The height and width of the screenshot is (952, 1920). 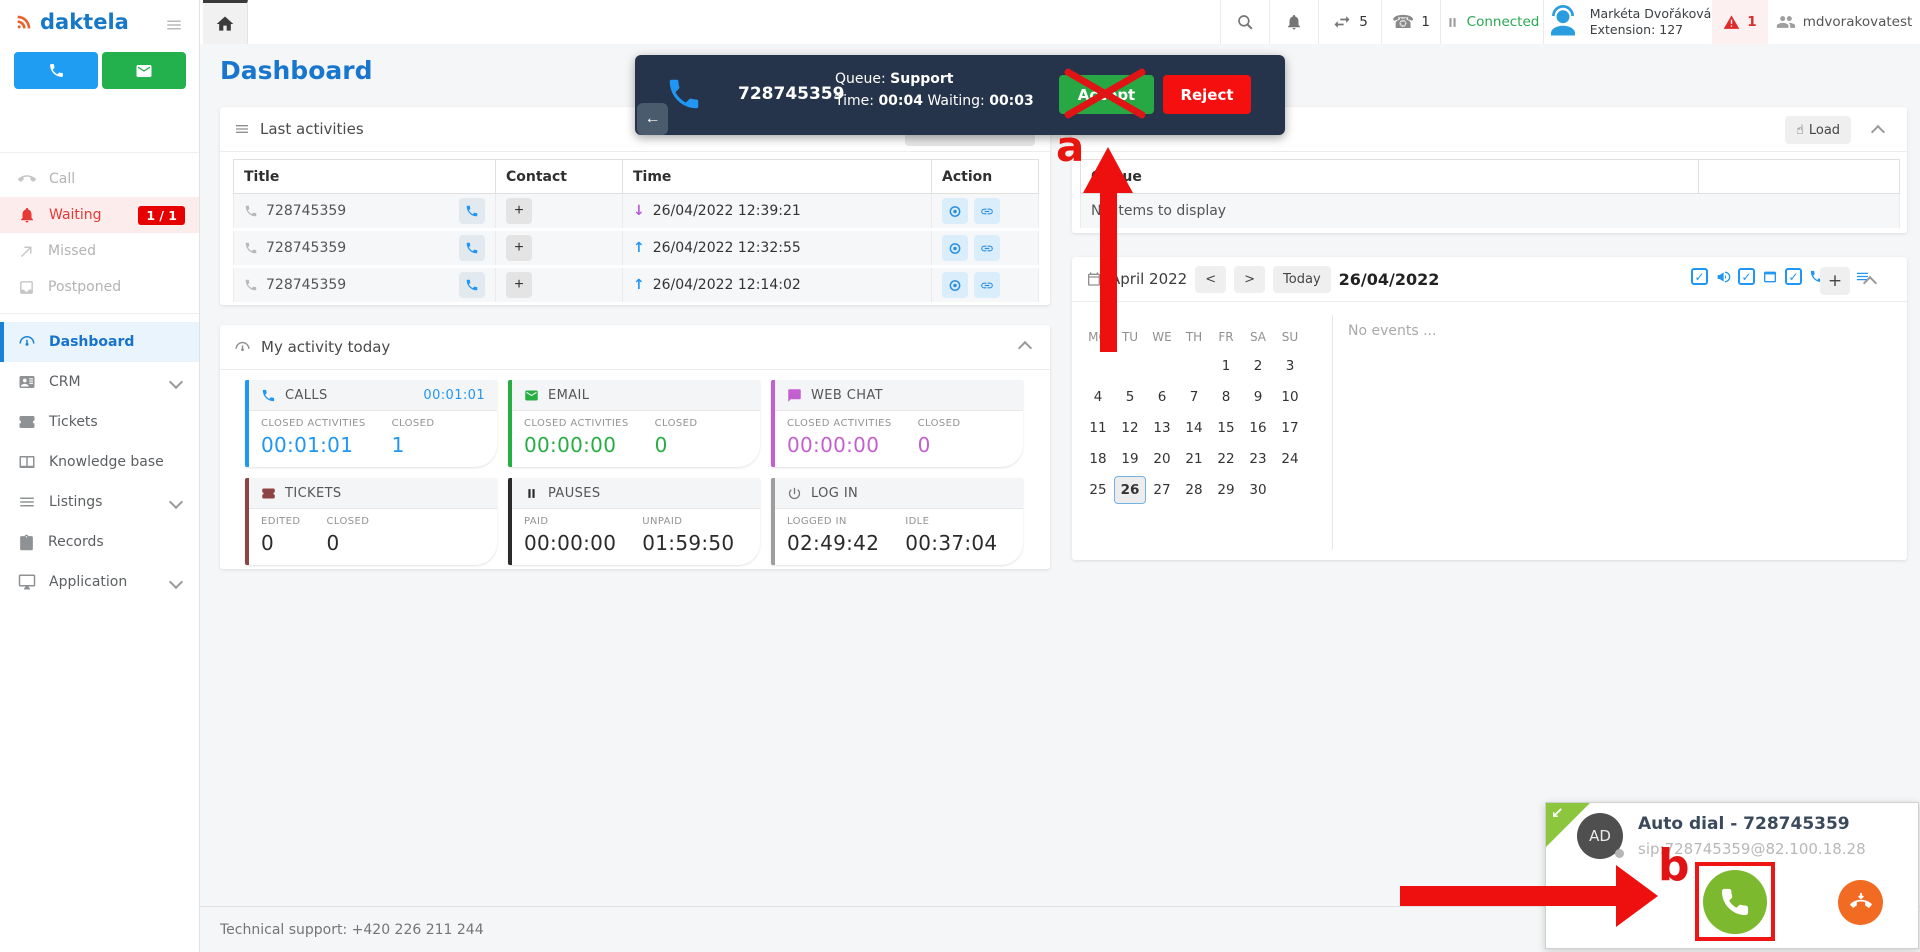 I want to click on sidebar-item-label: Missed, so click(x=72, y=251).